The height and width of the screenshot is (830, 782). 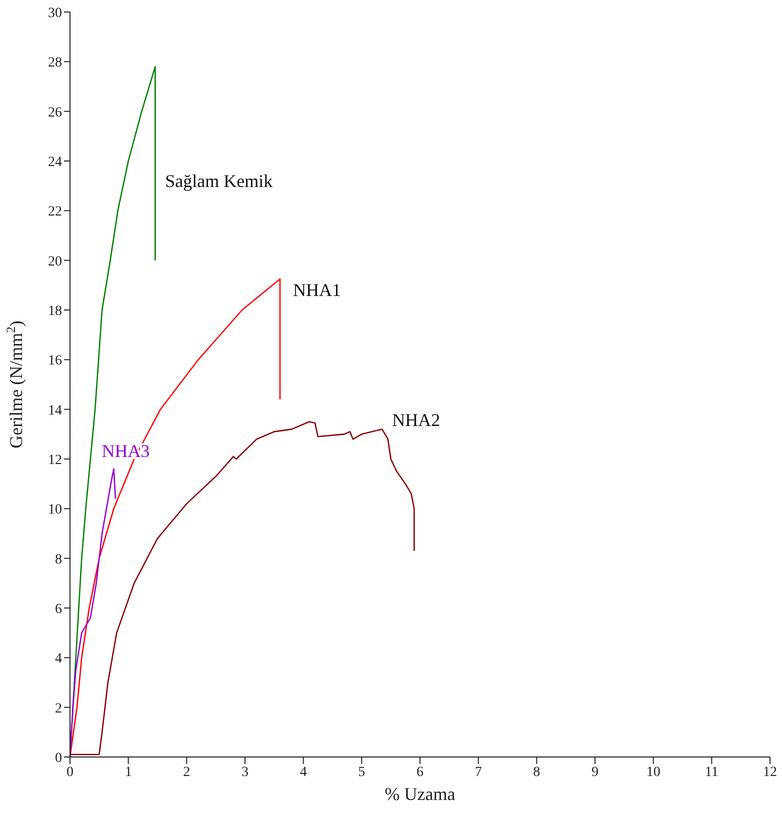 What do you see at coordinates (55, 311) in the screenshot?
I see `y-tick-label: 18` at bounding box center [55, 311].